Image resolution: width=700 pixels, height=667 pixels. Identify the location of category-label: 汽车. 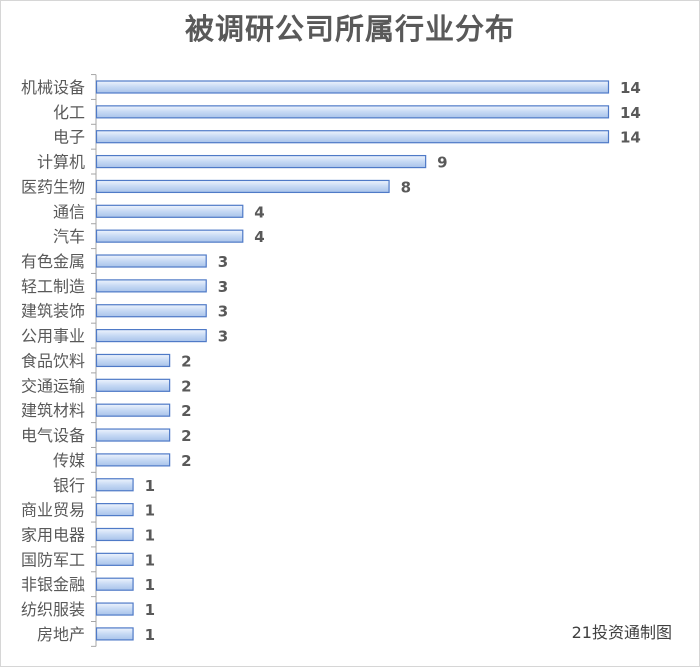
(69, 236).